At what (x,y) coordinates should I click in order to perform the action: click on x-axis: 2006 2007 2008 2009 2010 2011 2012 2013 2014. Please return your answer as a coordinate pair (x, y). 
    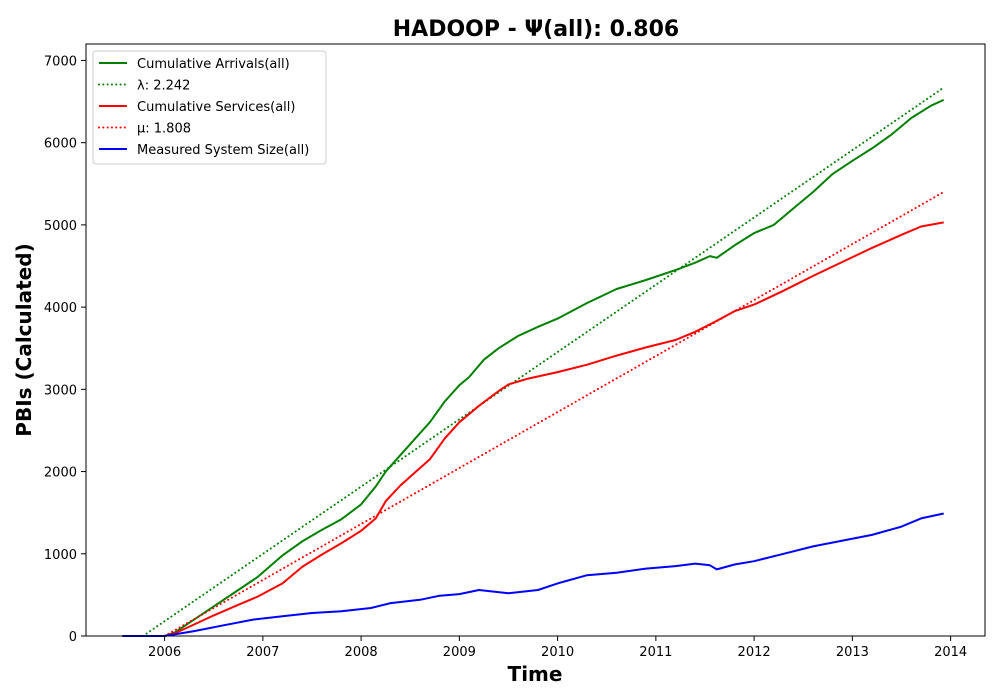
    Looking at the image, I should click on (557, 648).